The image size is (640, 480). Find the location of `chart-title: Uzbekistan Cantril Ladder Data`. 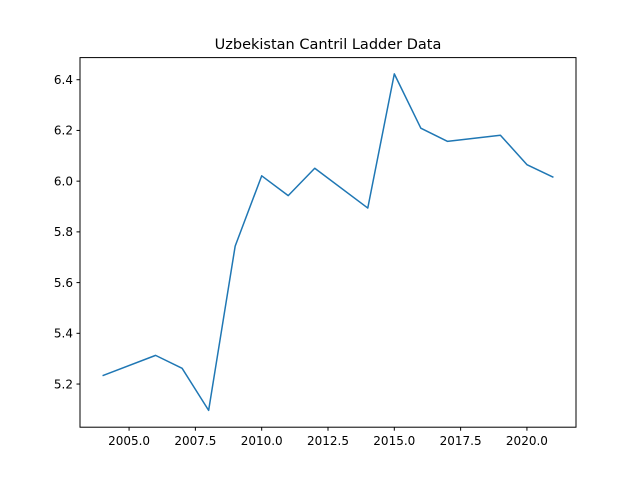

chart-title: Uzbekistan Cantril Ladder Data is located at coordinates (328, 45).